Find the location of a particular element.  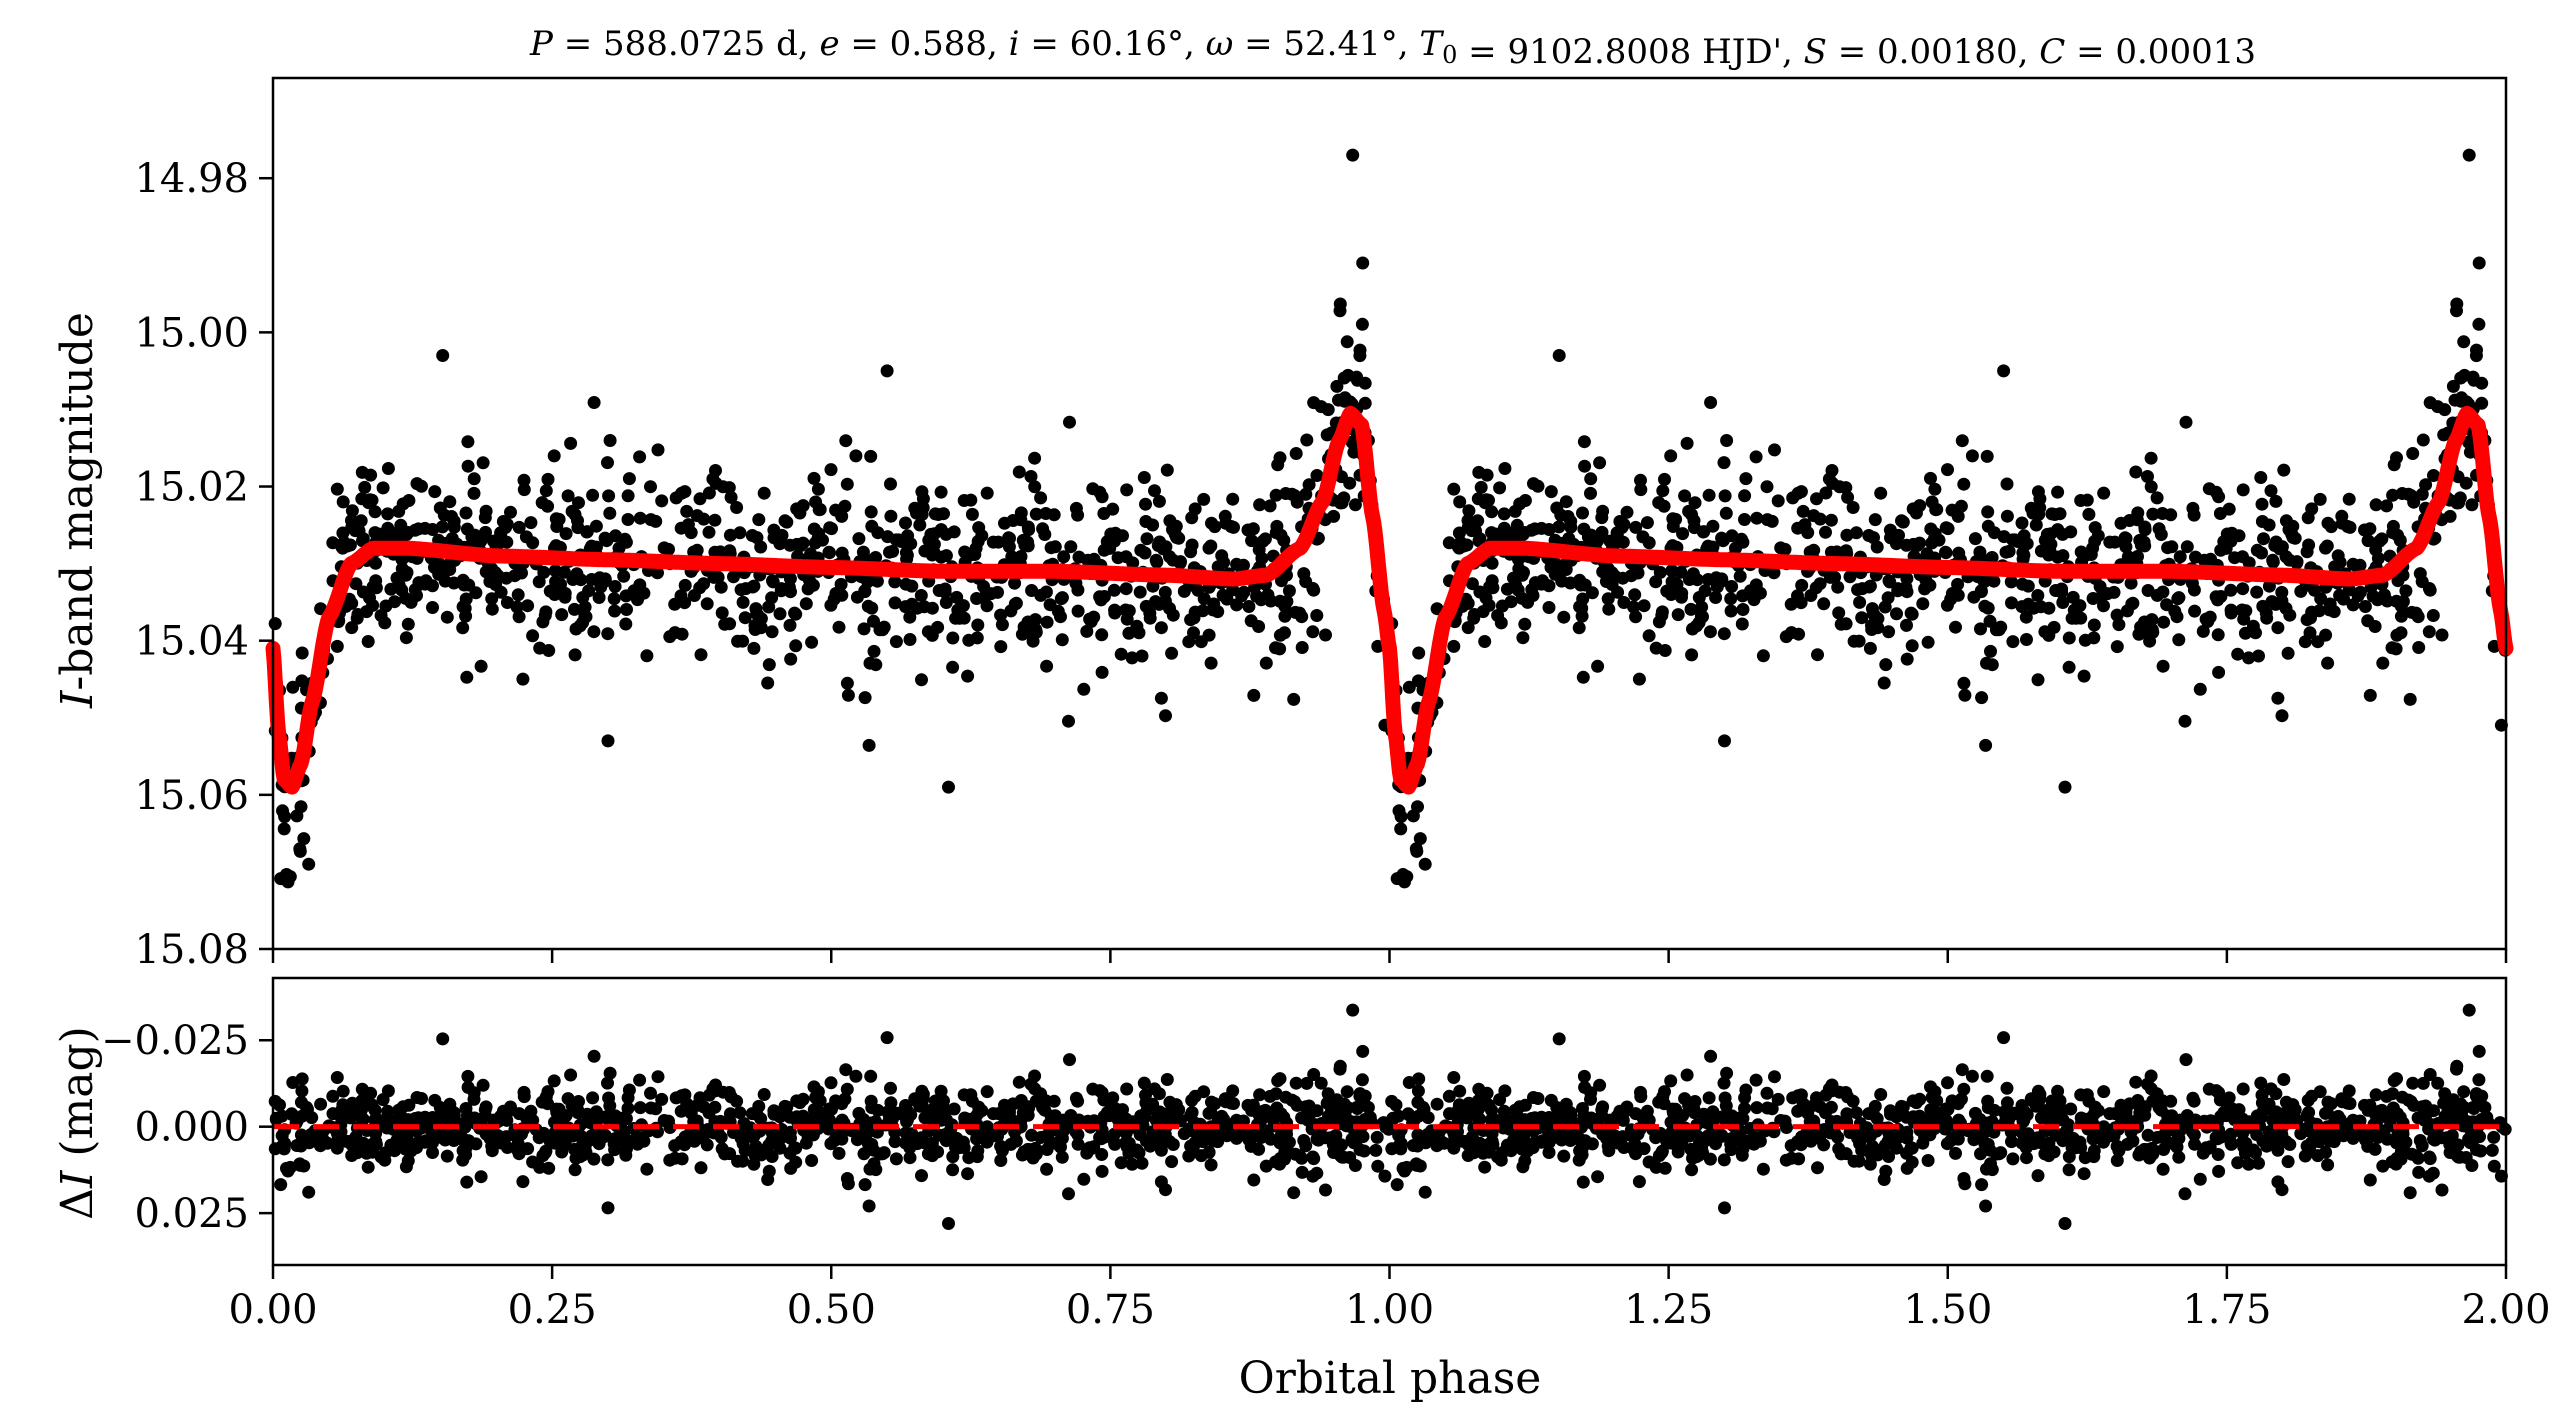

y-tick-label: 15.04 is located at coordinates (191, 642).